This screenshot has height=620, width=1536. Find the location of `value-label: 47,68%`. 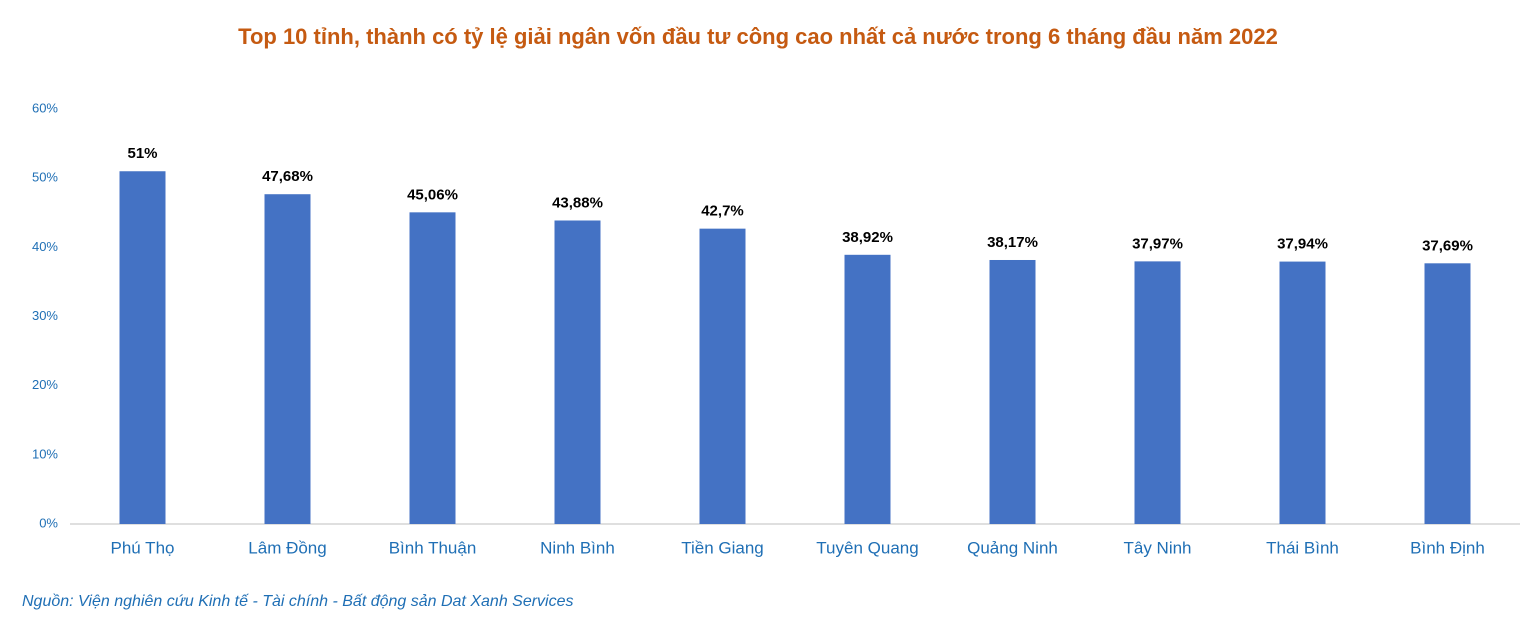

value-label: 47,68% is located at coordinates (287, 176).